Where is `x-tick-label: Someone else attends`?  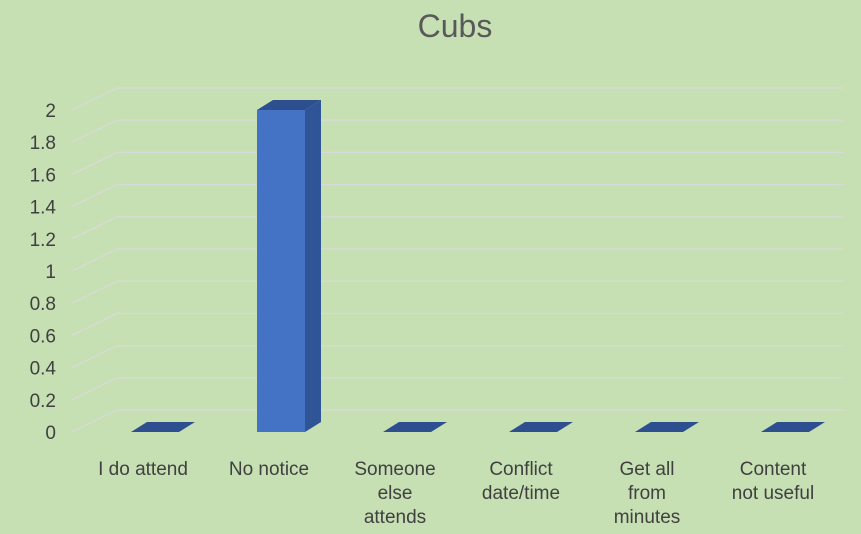
x-tick-label: Someone else attends is located at coordinates (394, 493).